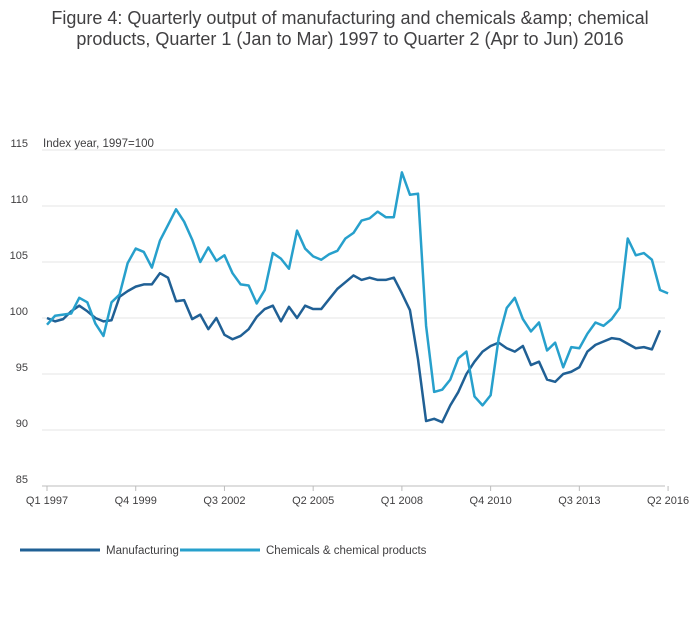 Image resolution: width=700 pixels, height=635 pixels. I want to click on x-tick-label: Q3 2002, so click(224, 501).